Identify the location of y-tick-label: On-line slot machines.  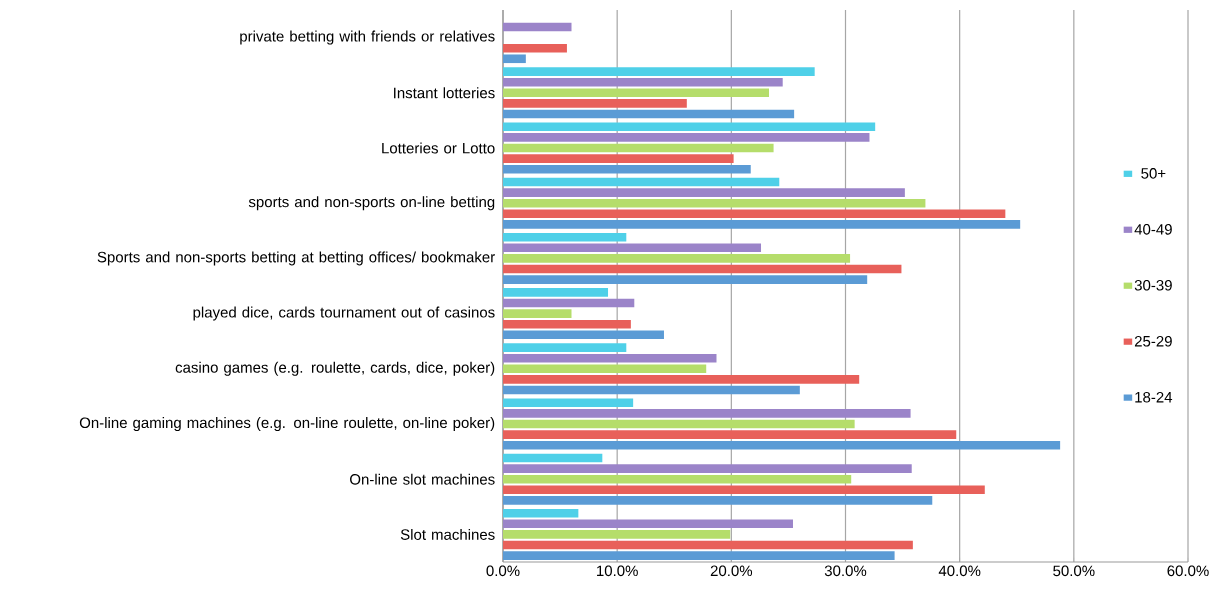
(422, 479).